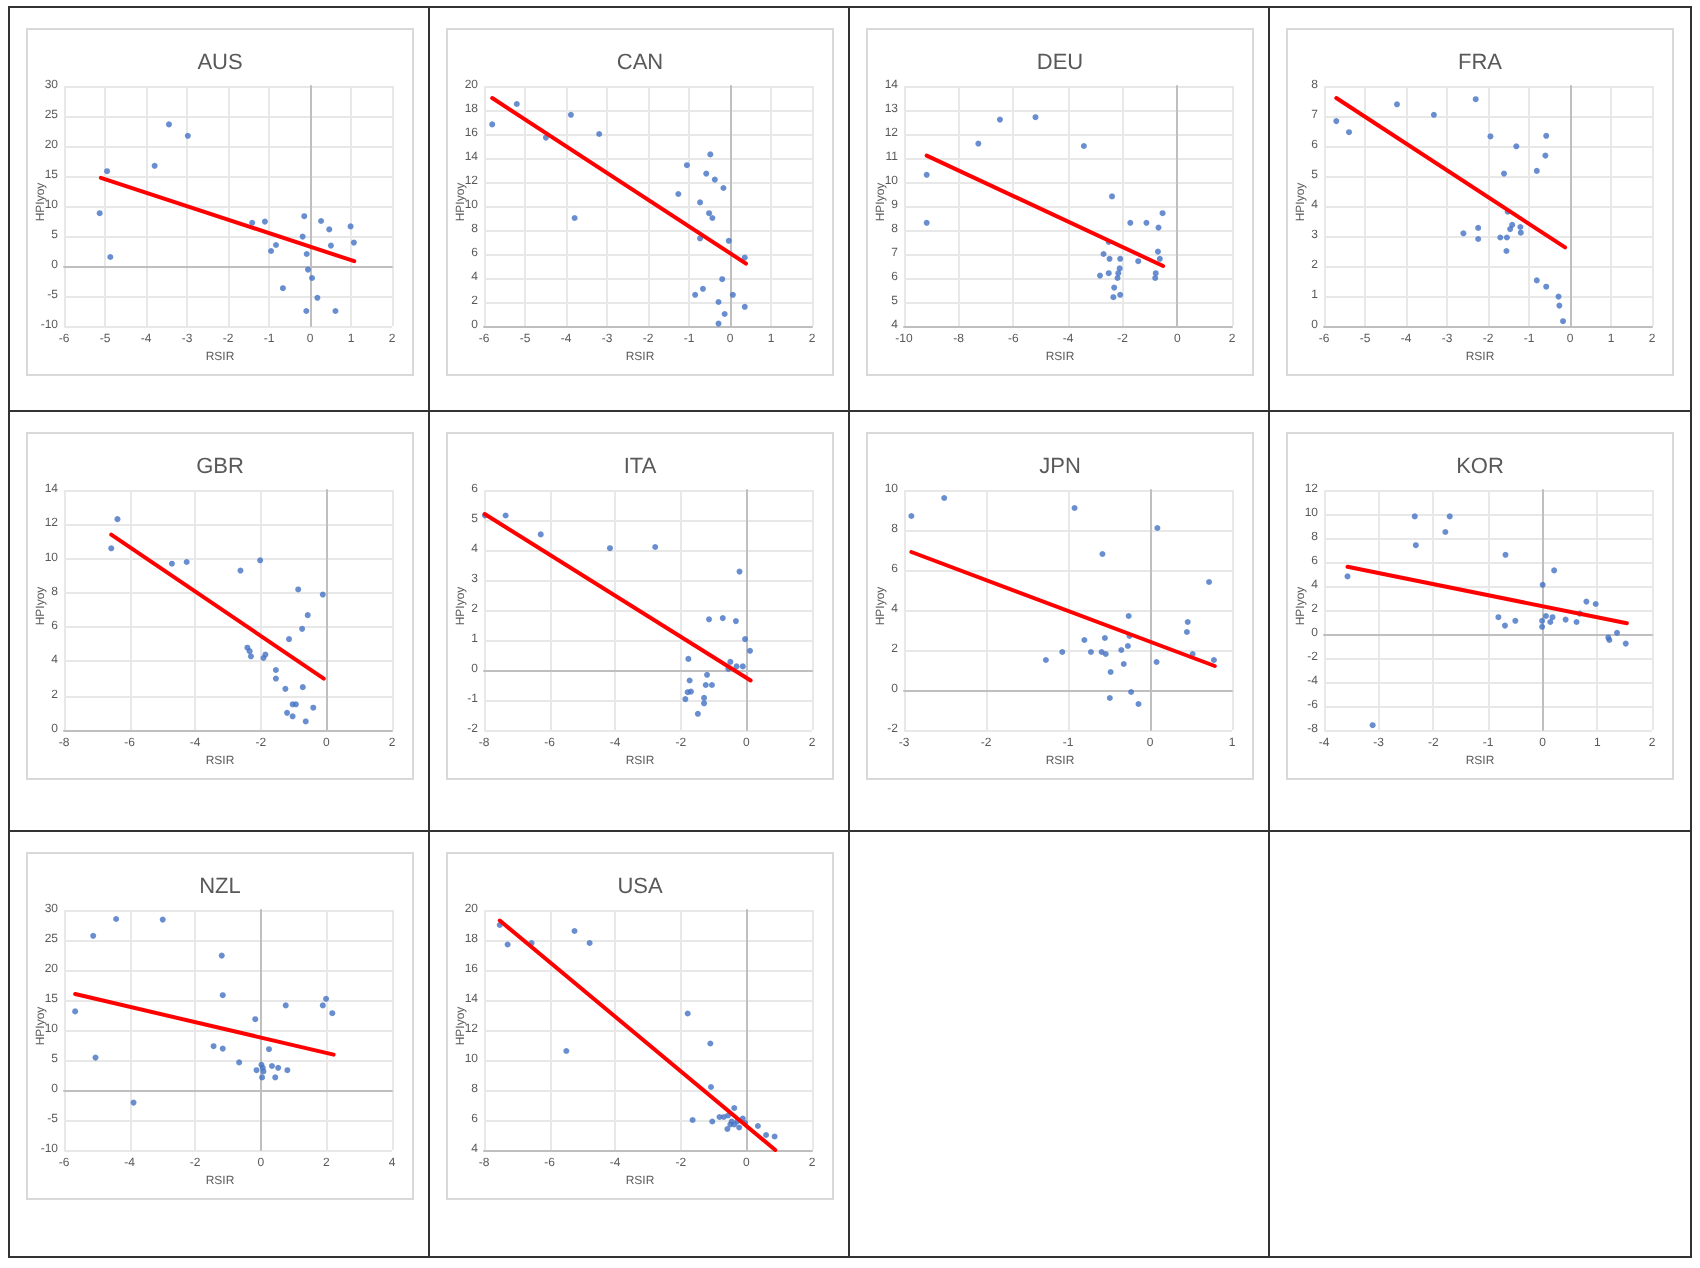 This screenshot has height=1268, width=1700. I want to click on chart-title: NZL, so click(220, 887).